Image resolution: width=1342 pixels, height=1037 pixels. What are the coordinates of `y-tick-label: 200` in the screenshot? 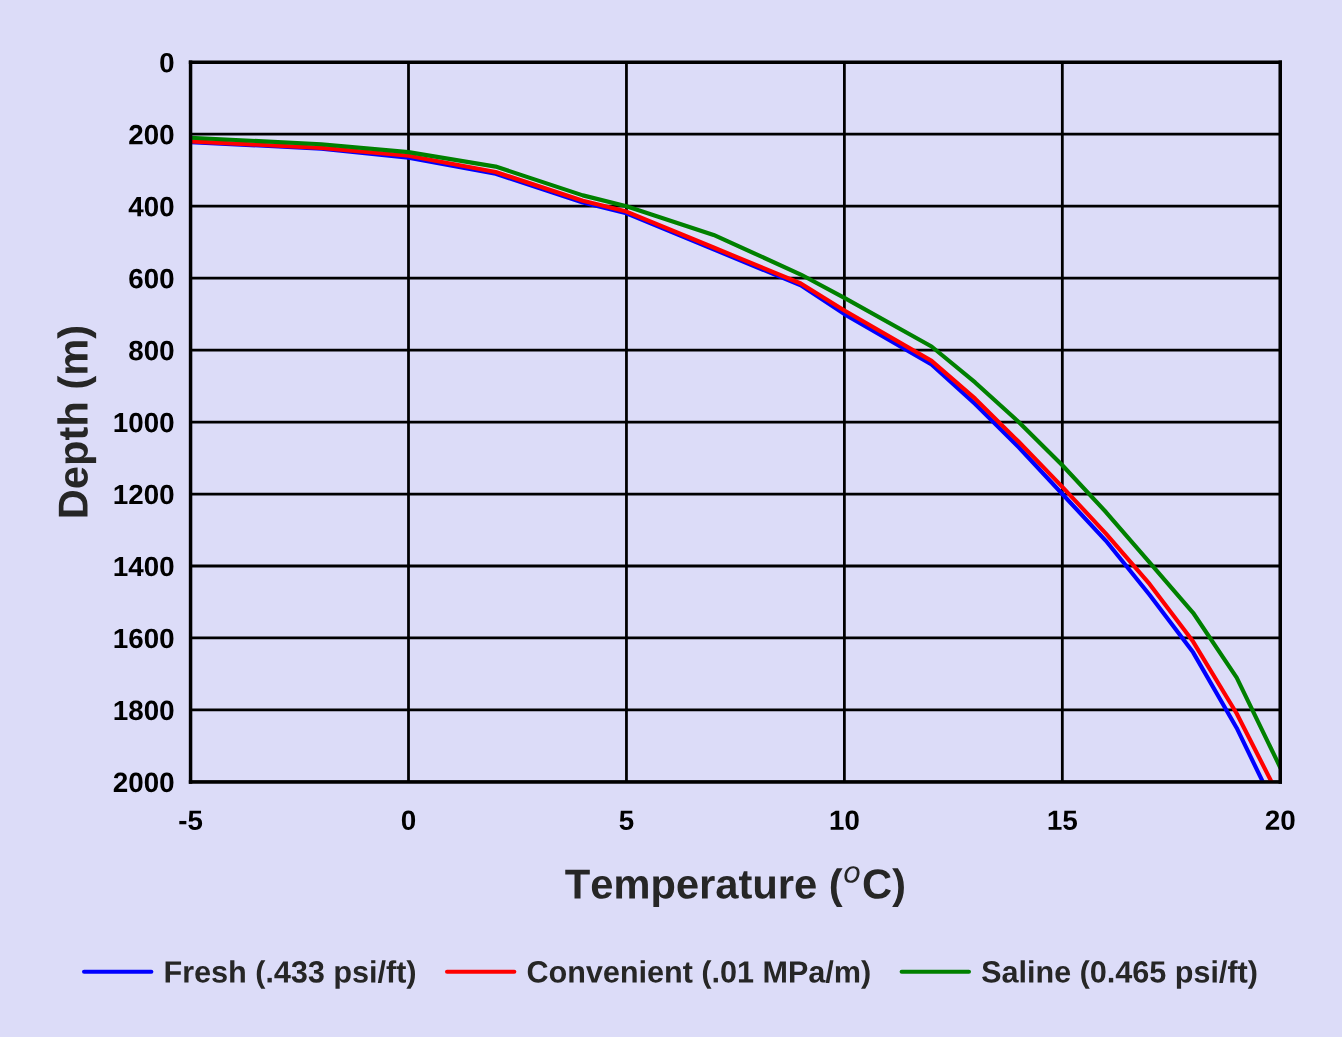 It's located at (151, 134).